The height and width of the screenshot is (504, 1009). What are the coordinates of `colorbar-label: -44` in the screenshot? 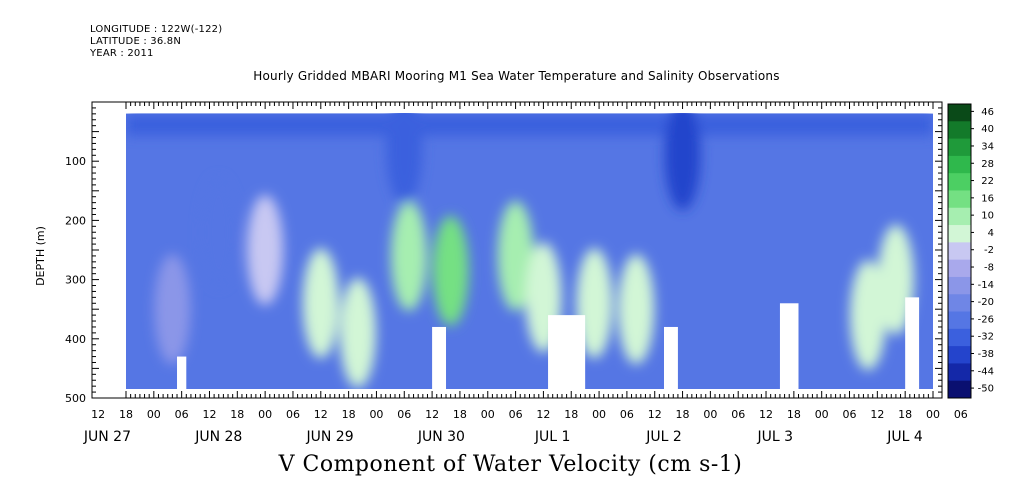 It's located at (986, 371).